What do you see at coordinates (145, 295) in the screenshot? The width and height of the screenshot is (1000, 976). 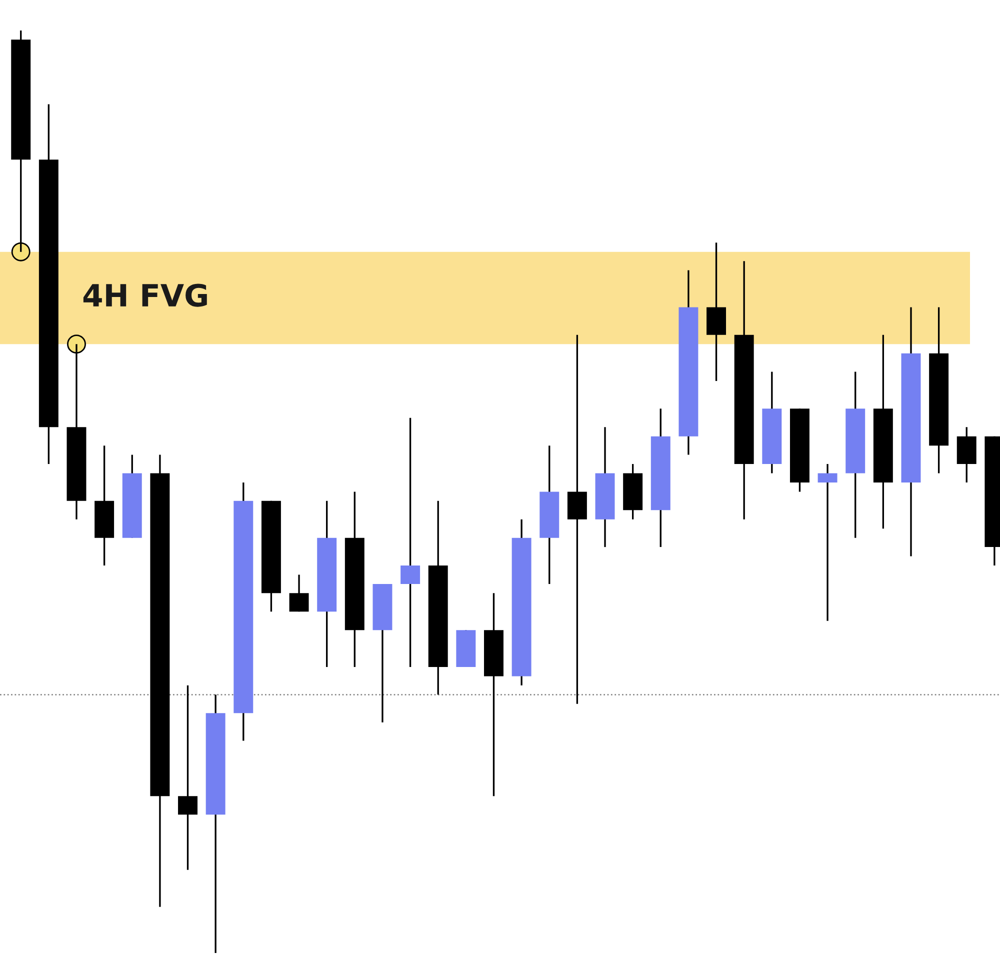 I see `band-label: 4H FVG` at bounding box center [145, 295].